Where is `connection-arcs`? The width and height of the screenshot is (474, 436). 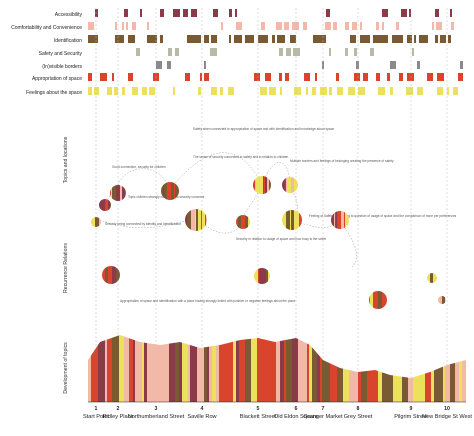 connection-arcs is located at coordinates (228, 210).